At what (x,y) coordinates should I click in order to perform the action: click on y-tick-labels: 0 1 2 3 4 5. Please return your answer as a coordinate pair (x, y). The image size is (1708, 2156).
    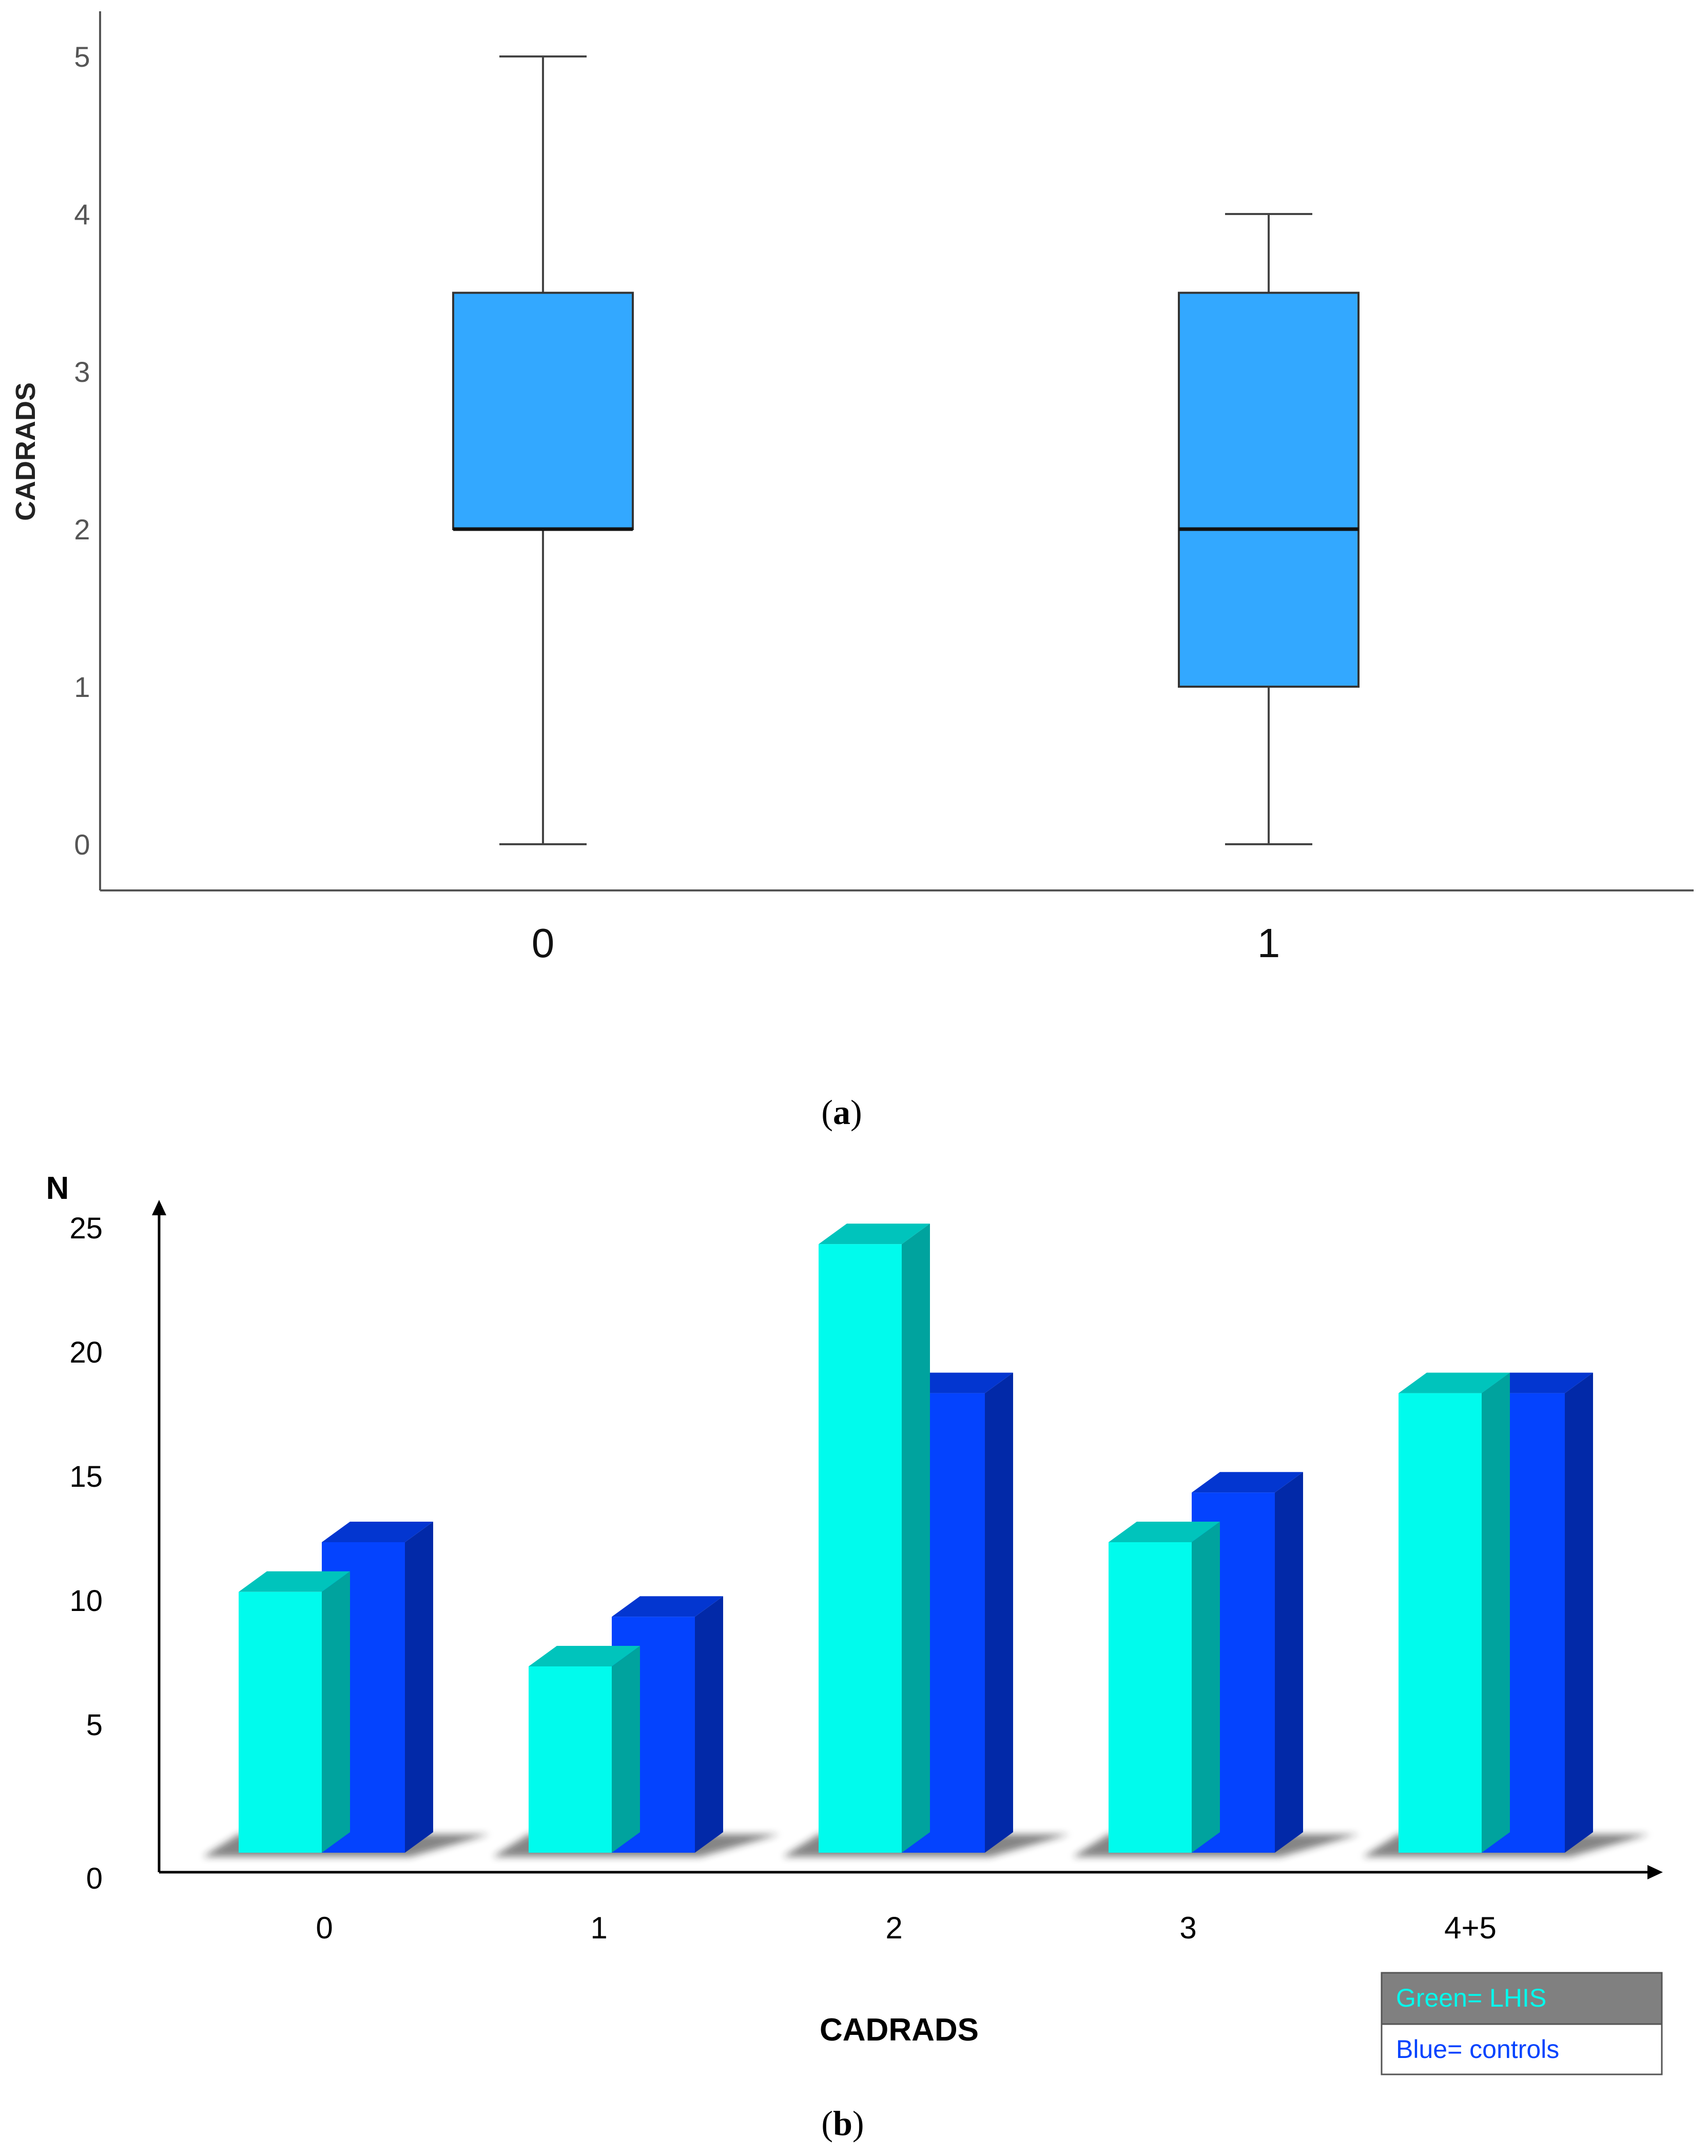
    Looking at the image, I should click on (82, 451).